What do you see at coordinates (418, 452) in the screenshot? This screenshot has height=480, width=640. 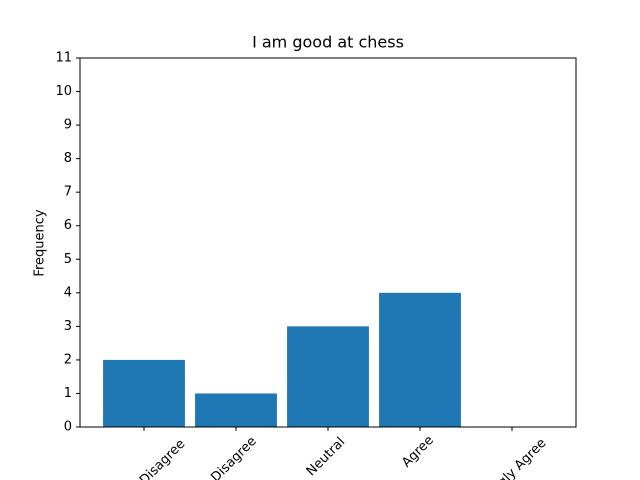 I see `x-tick-label: Agree` at bounding box center [418, 452].